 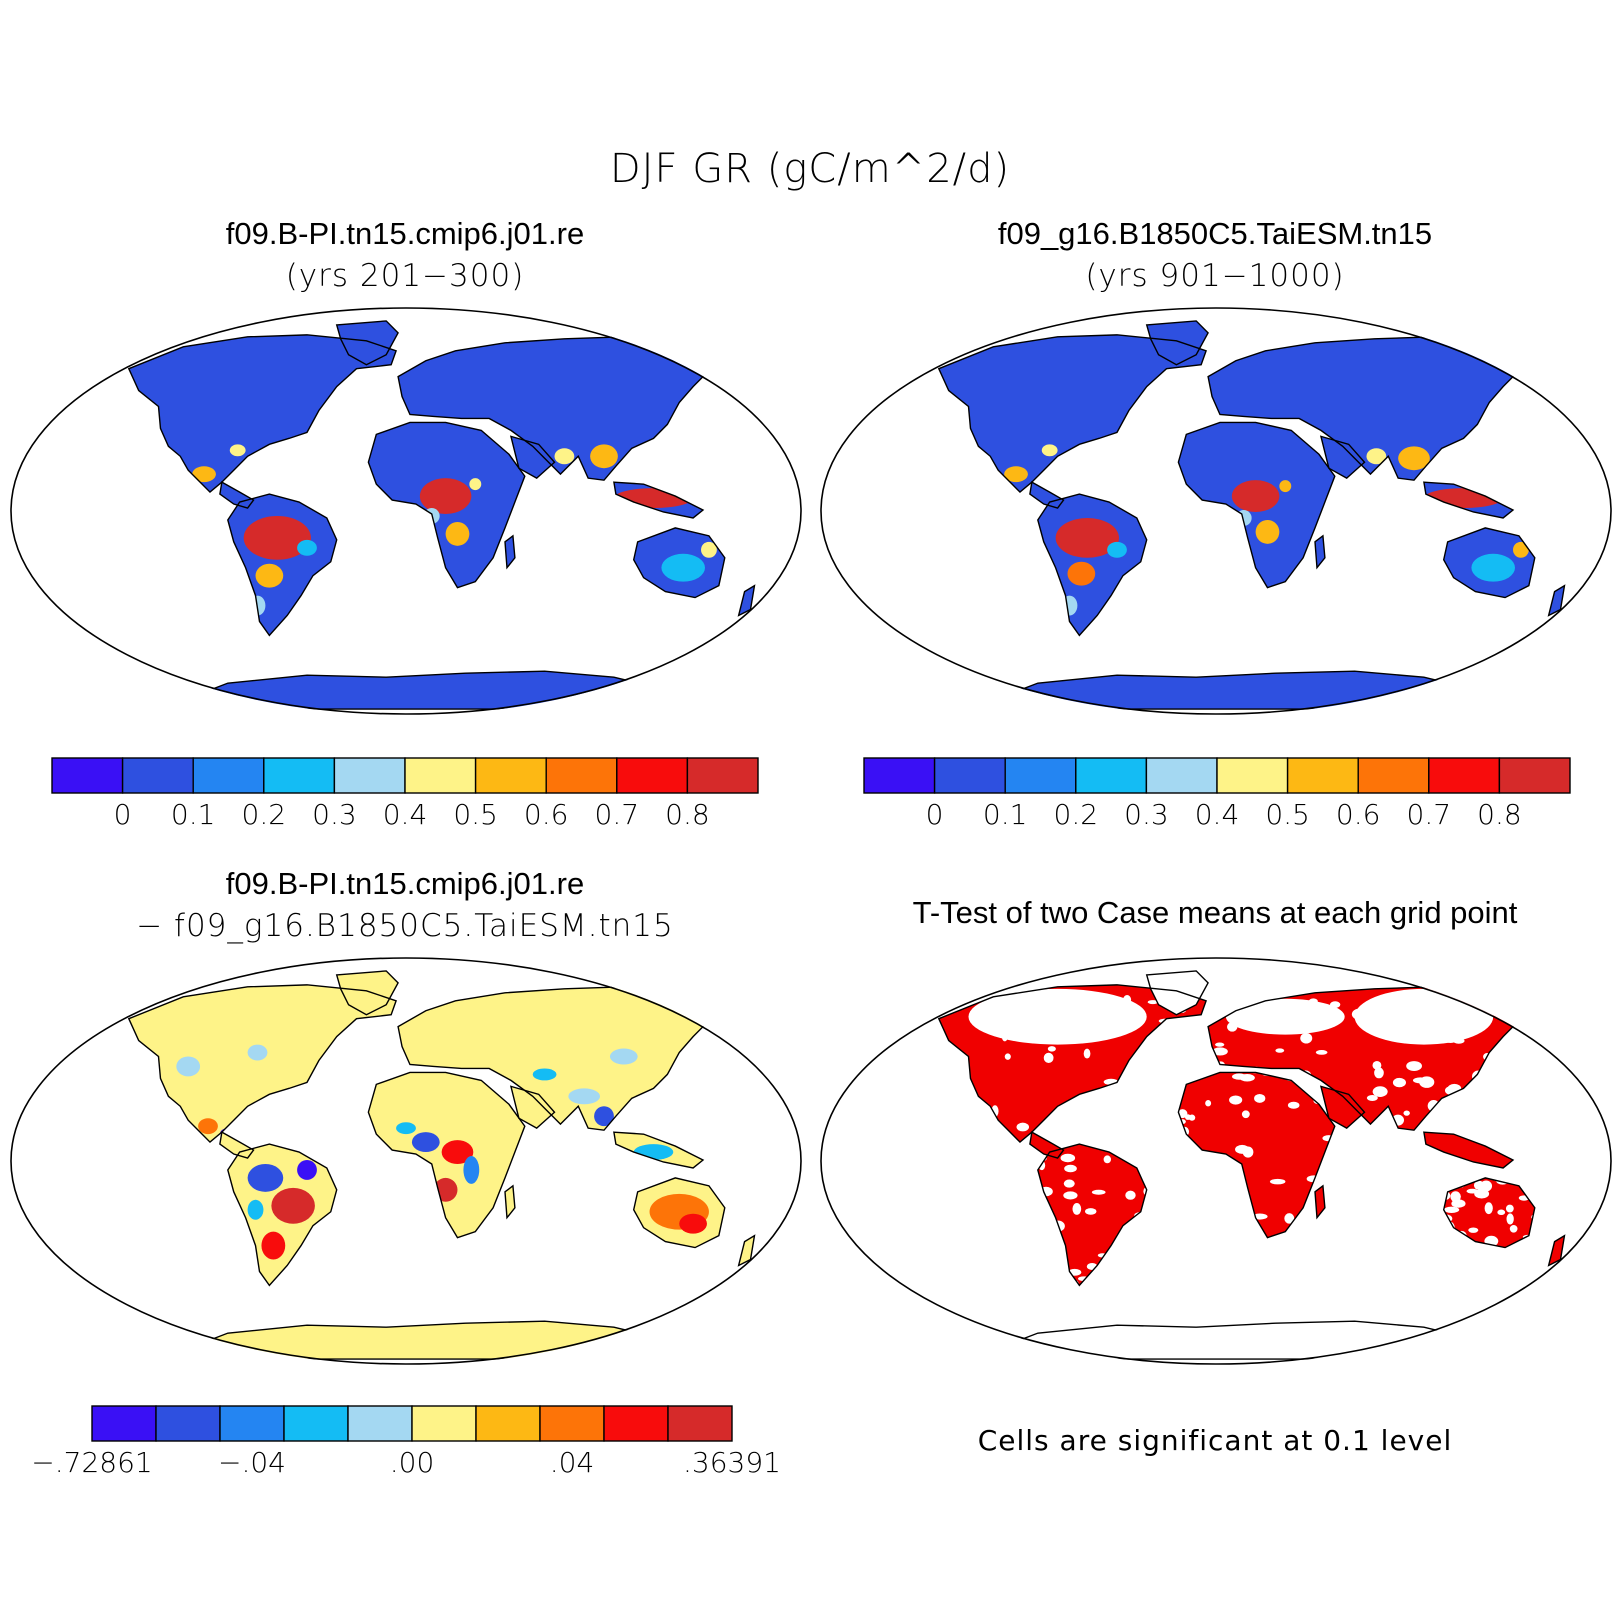 What do you see at coordinates (572, 1462) in the screenshot?
I see `colorbar-tick-label: .04` at bounding box center [572, 1462].